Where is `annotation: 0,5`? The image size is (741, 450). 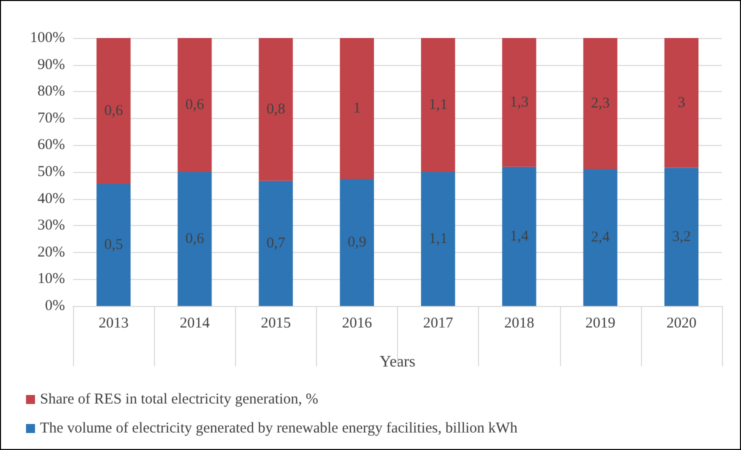 annotation: 0,5 is located at coordinates (113, 245).